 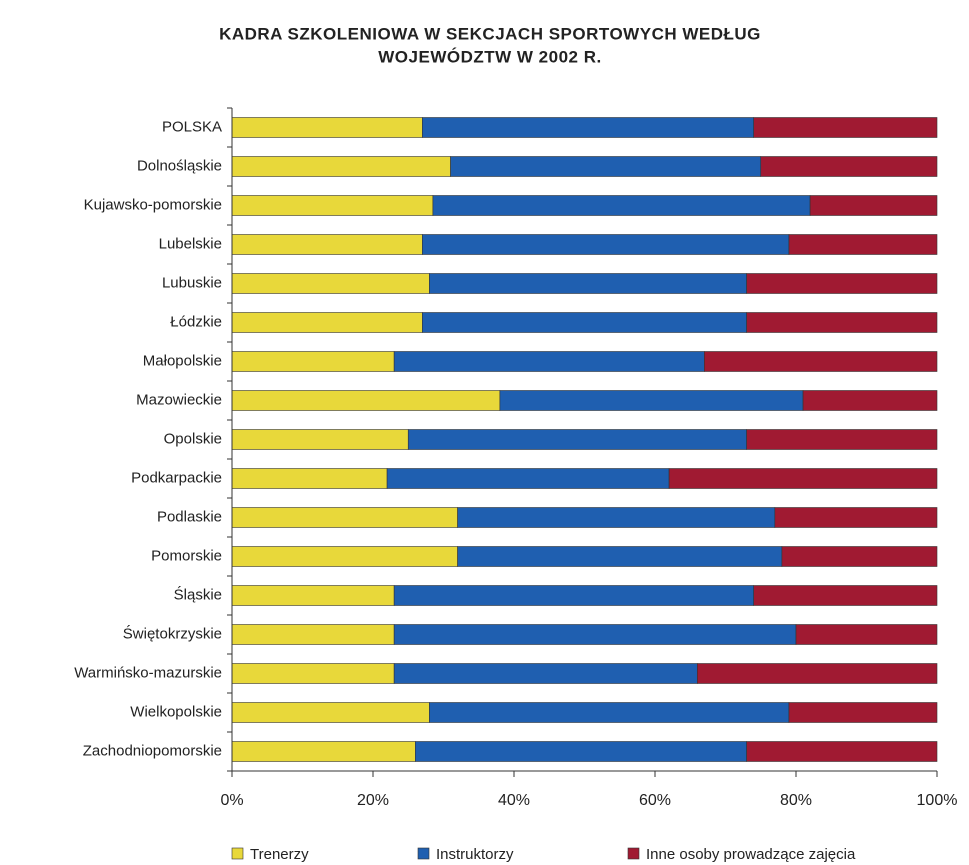 I want to click on x-tick-label: 60%, so click(x=655, y=800).